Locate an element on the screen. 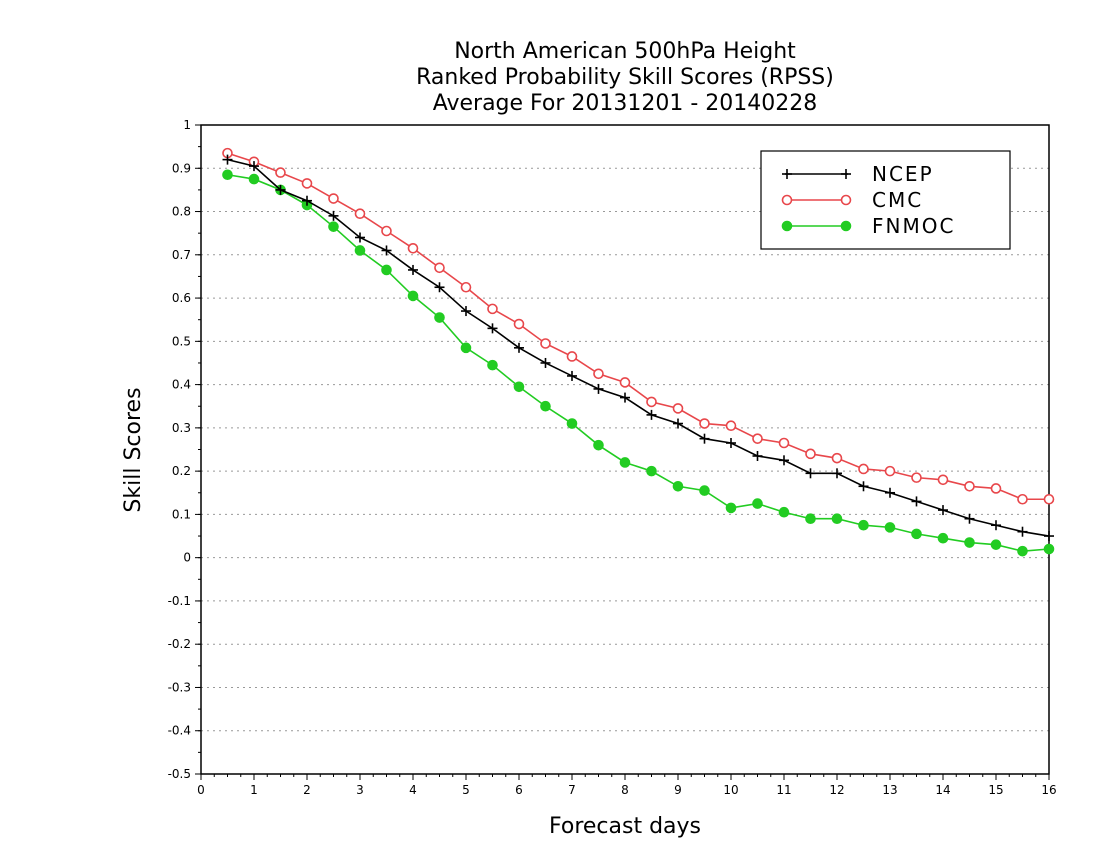  x-tick-label: 11 is located at coordinates (783, 790).